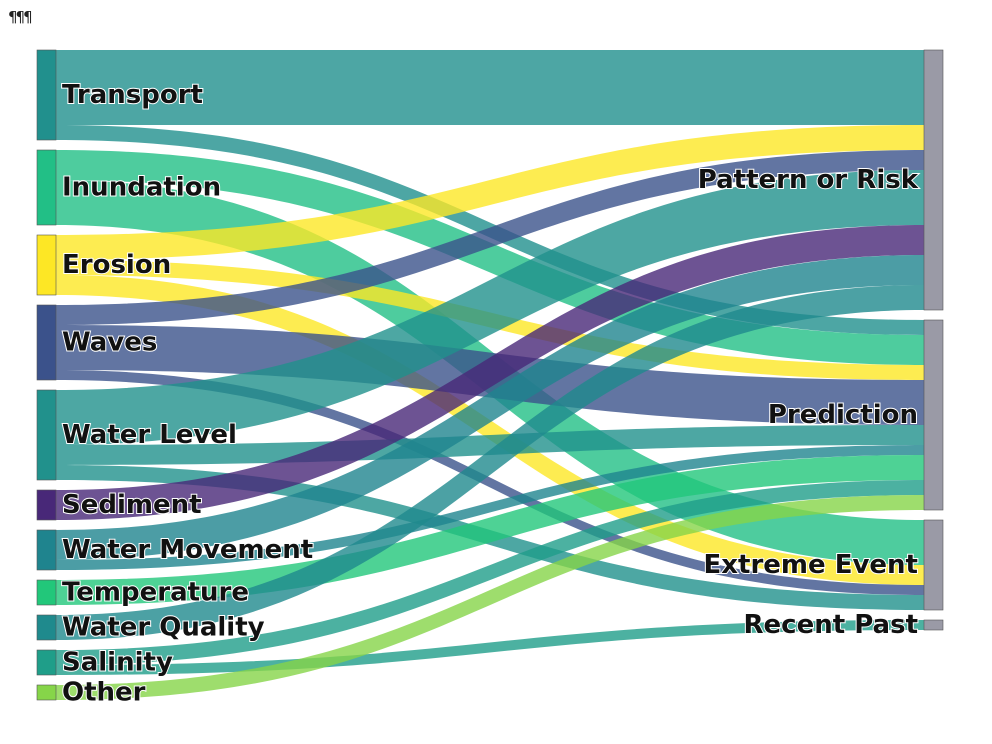  What do you see at coordinates (155, 593) in the screenshot?
I see `source-label-temperature: Temperature` at bounding box center [155, 593].